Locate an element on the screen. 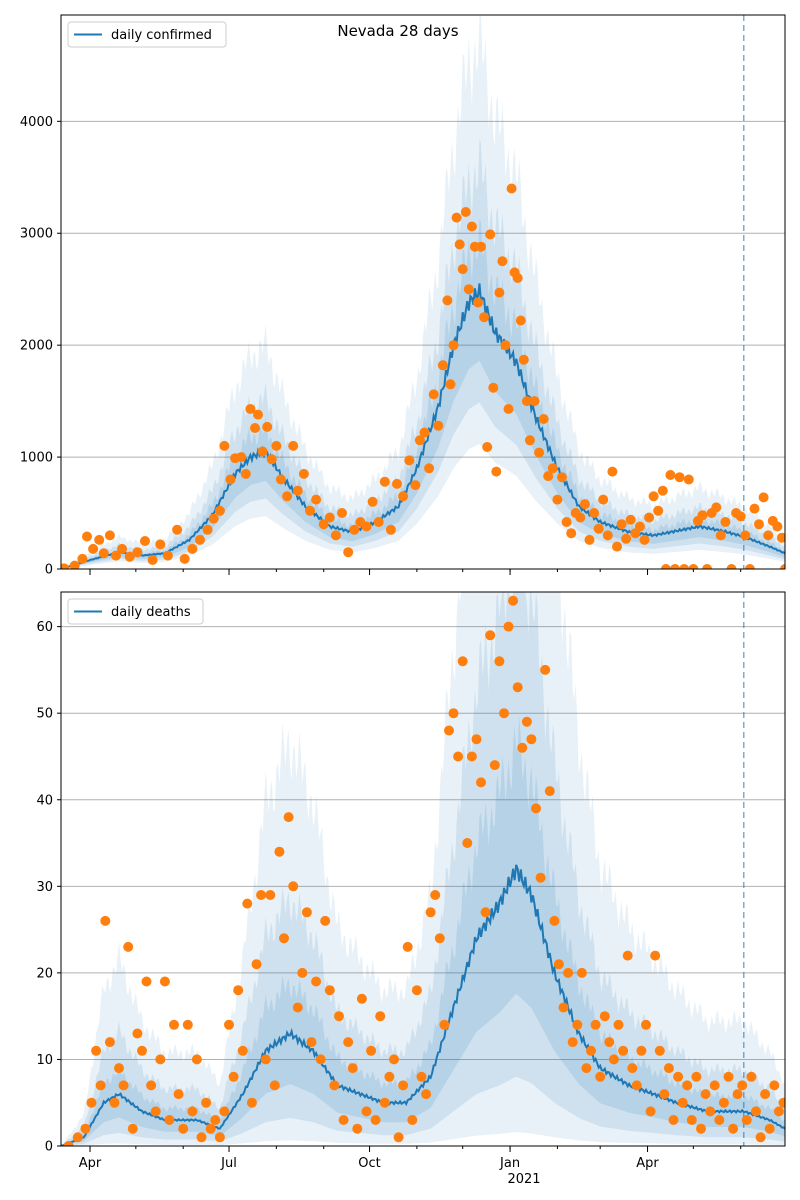 This screenshot has height=1200, width=800. legend-label: daily confirmed is located at coordinates (161, 35).